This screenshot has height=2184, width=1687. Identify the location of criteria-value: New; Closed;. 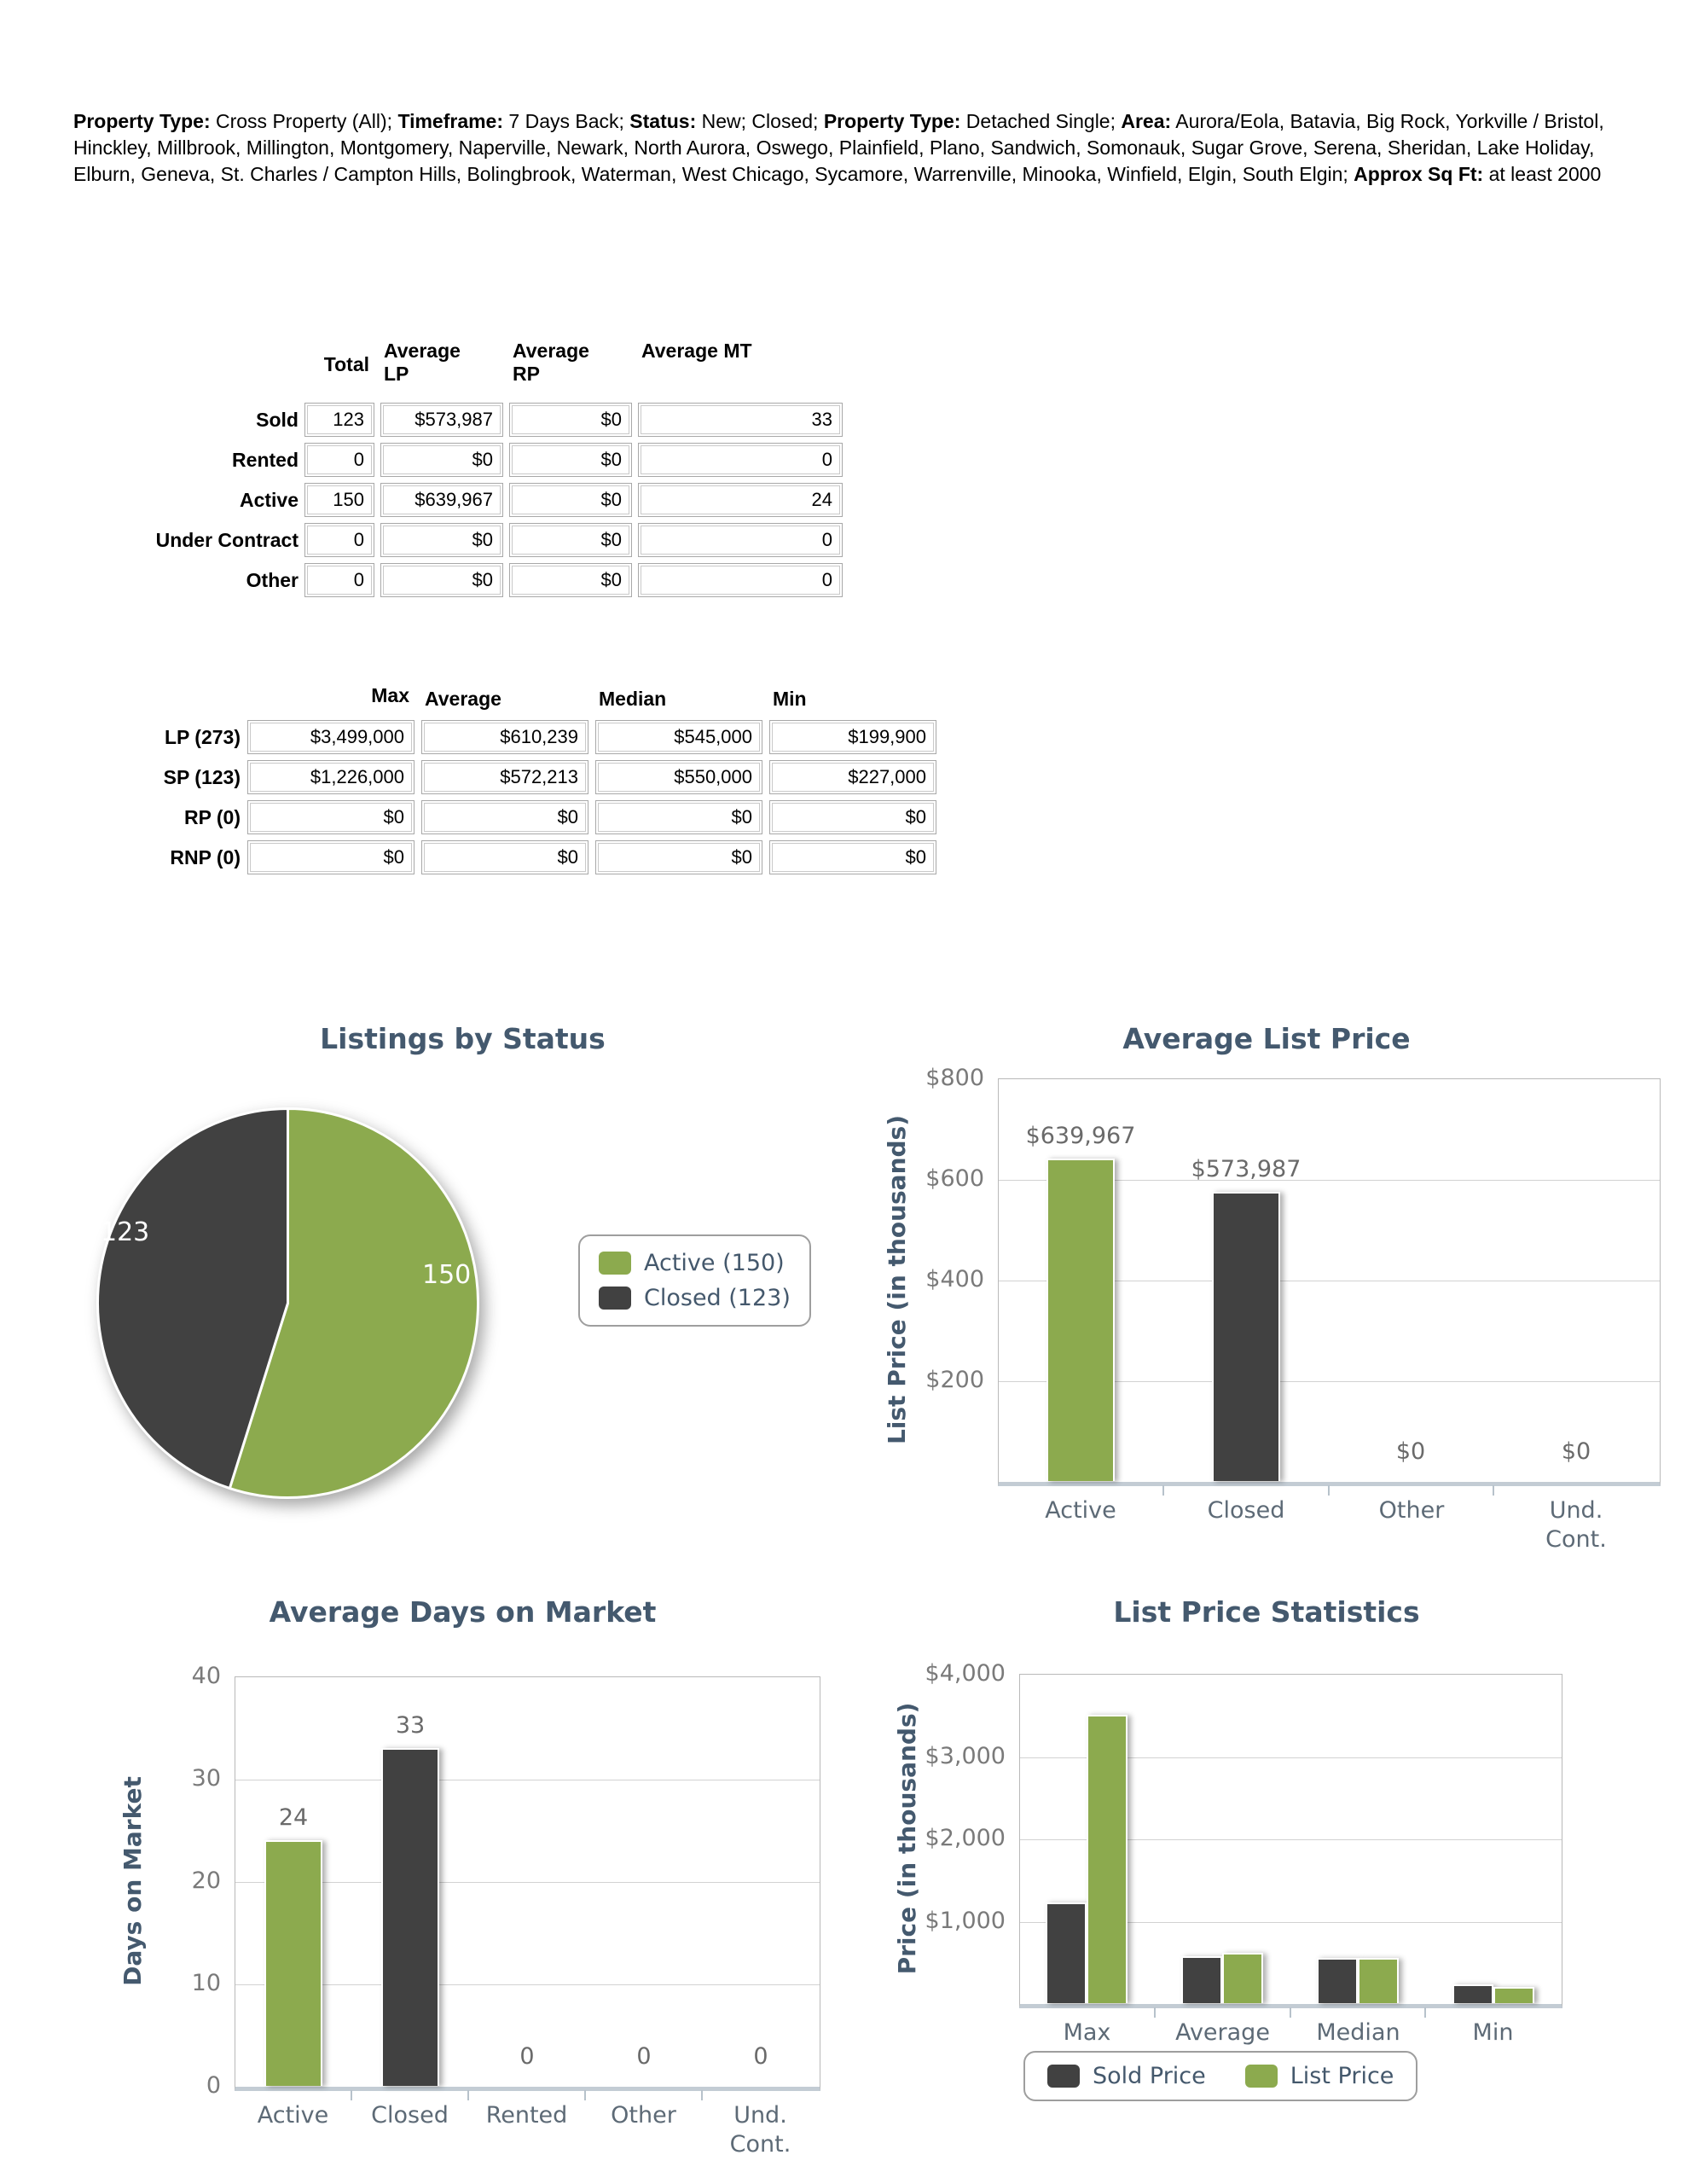
(760, 121).